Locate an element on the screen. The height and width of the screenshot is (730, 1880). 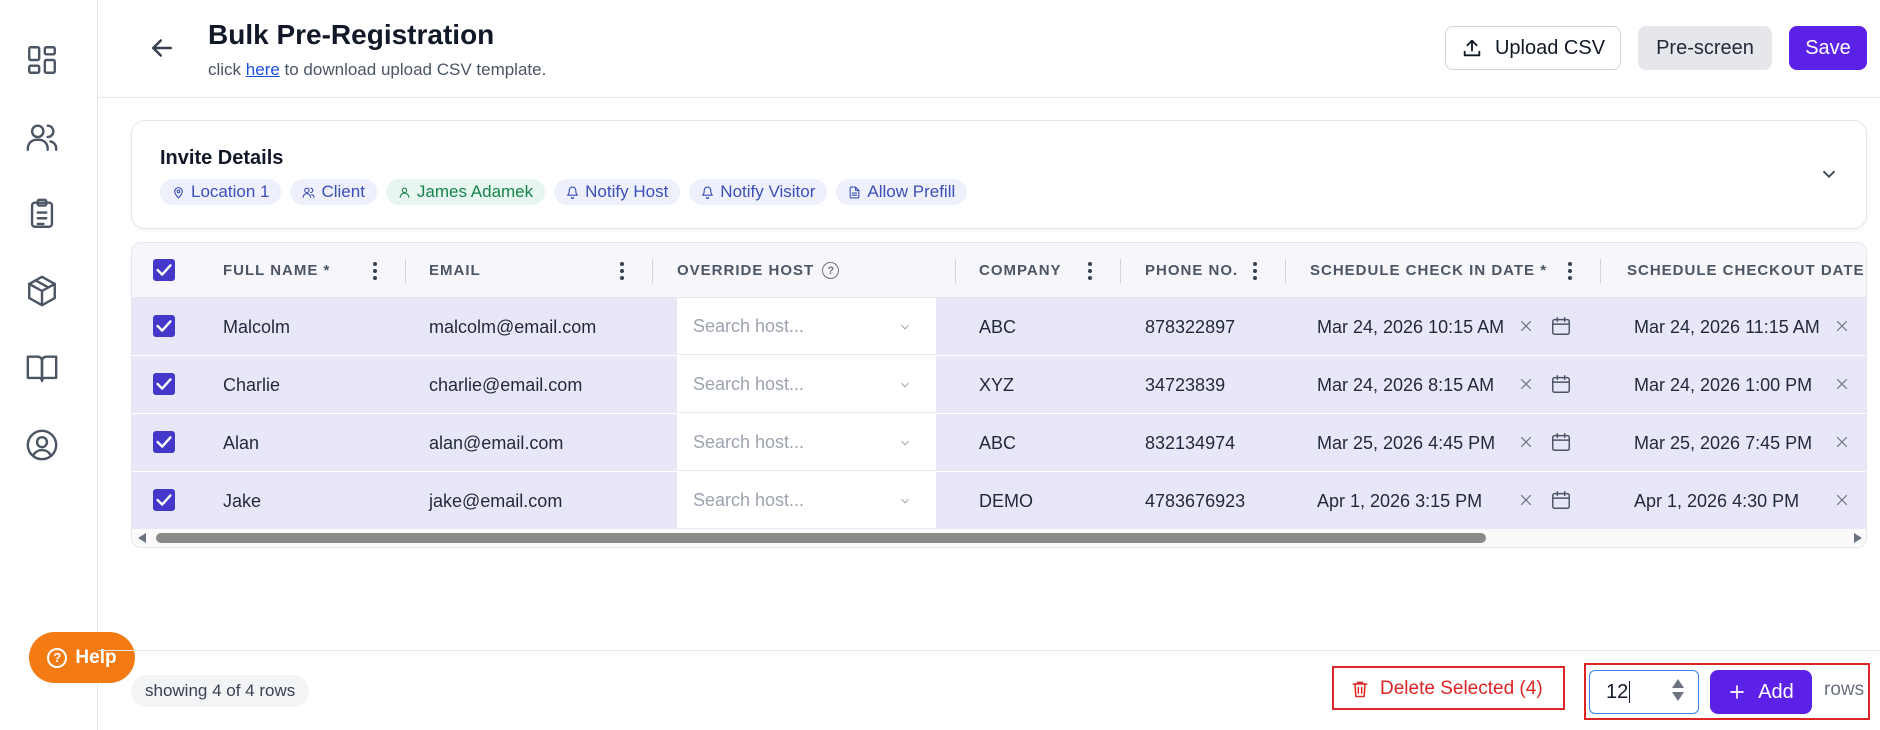
upload-icon is located at coordinates (1472, 48).